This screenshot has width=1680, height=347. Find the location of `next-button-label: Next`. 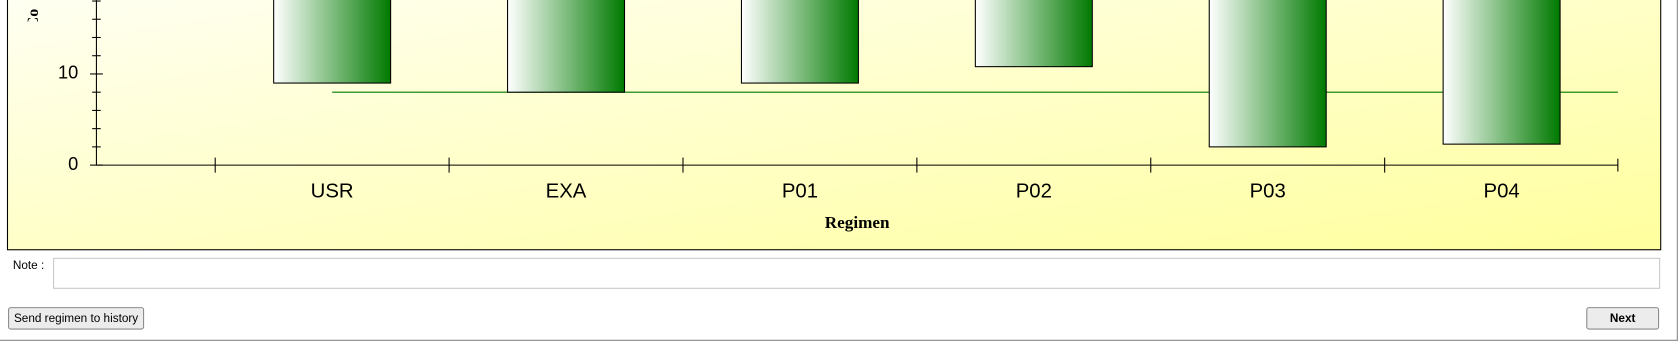

next-button-label: Next is located at coordinates (1623, 318).